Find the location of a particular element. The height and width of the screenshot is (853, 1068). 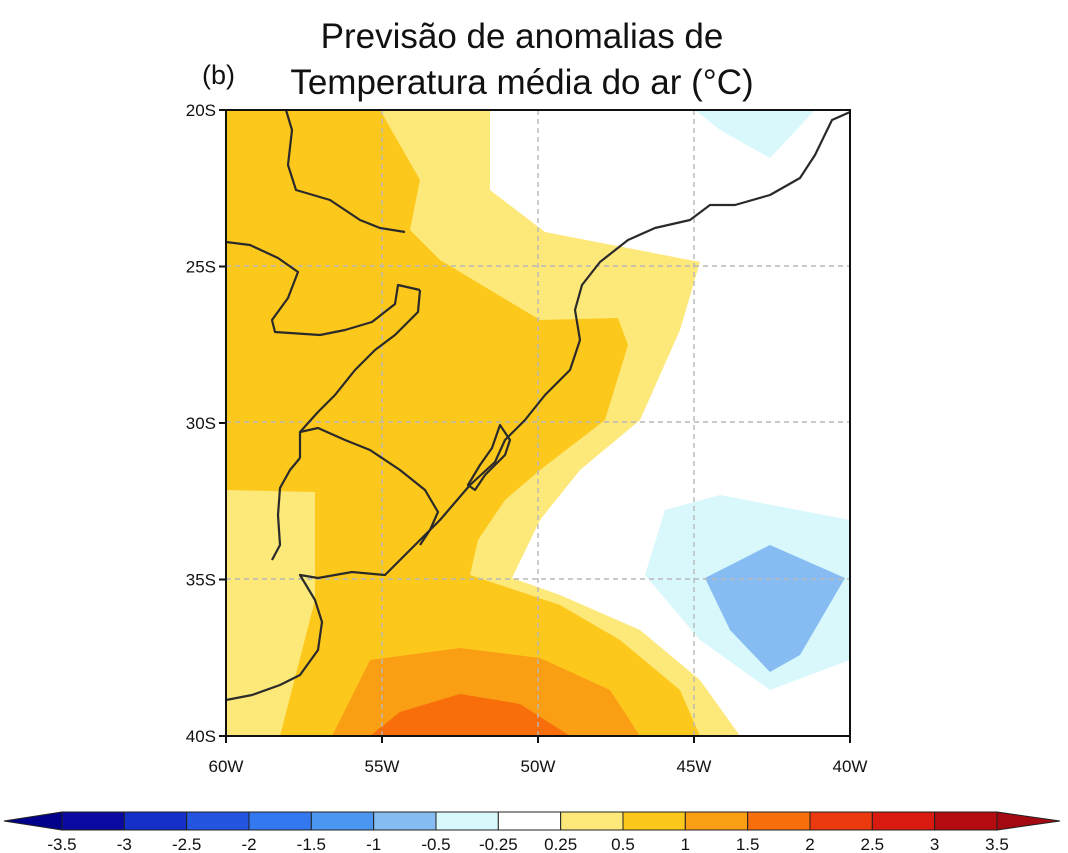

lat-tick-label: 30S is located at coordinates (201, 423).